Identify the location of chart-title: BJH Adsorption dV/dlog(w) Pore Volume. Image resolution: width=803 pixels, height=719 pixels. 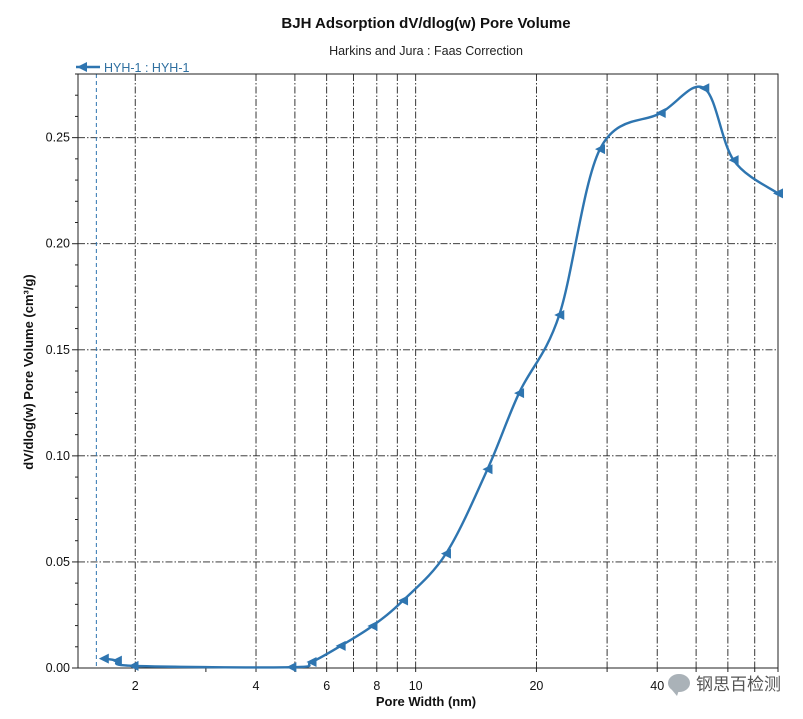
(425, 23).